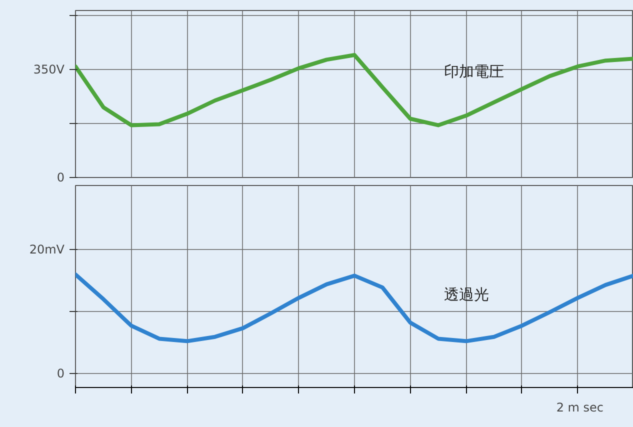  I want to click on y-tick-label: 20mV, so click(47, 249).